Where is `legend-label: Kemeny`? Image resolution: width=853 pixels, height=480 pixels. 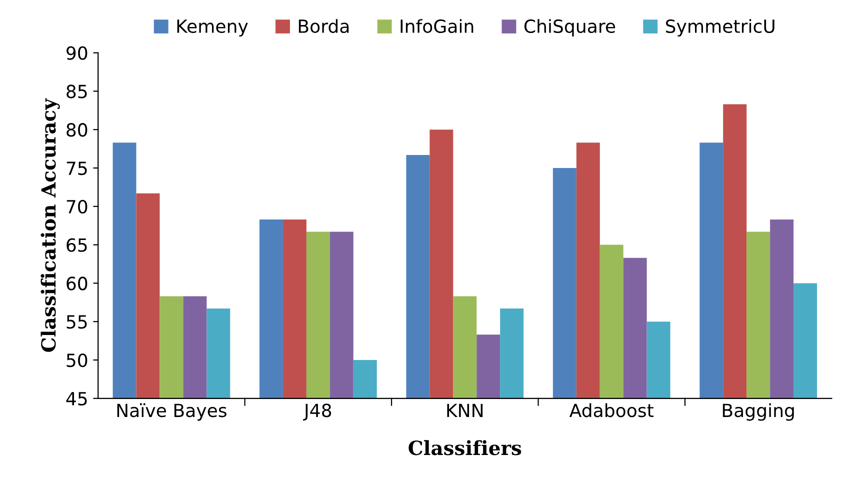
legend-label: Kemeny is located at coordinates (212, 28).